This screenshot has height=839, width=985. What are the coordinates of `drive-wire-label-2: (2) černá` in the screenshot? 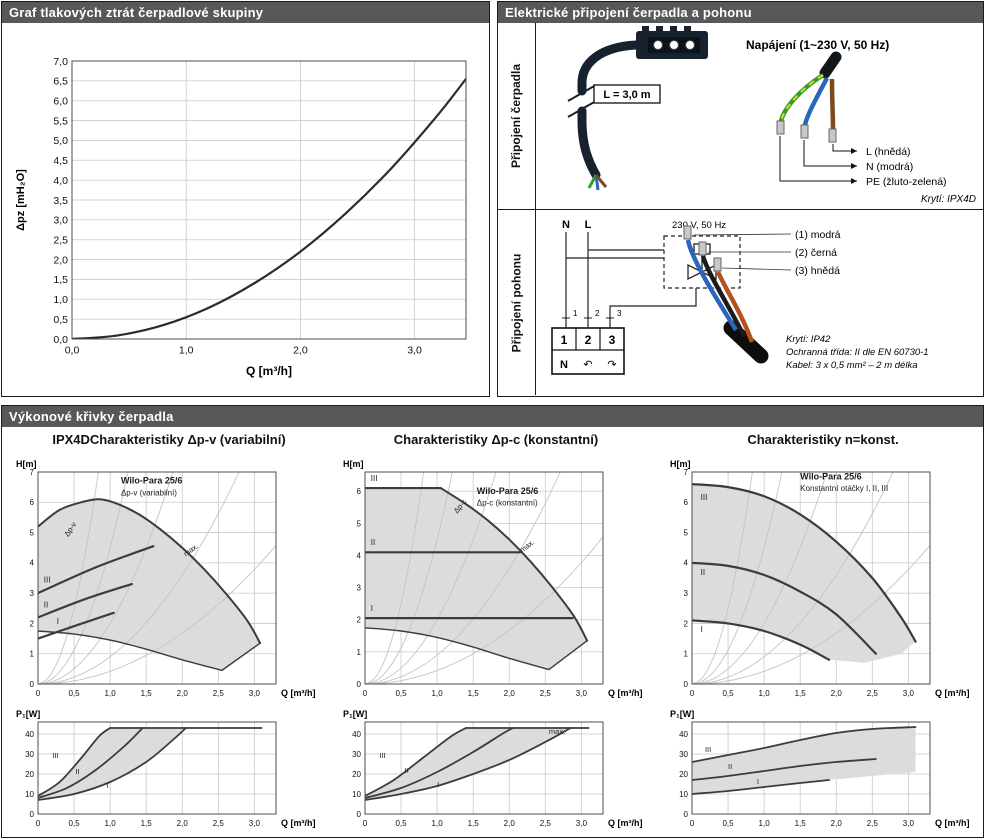 It's located at (816, 253).